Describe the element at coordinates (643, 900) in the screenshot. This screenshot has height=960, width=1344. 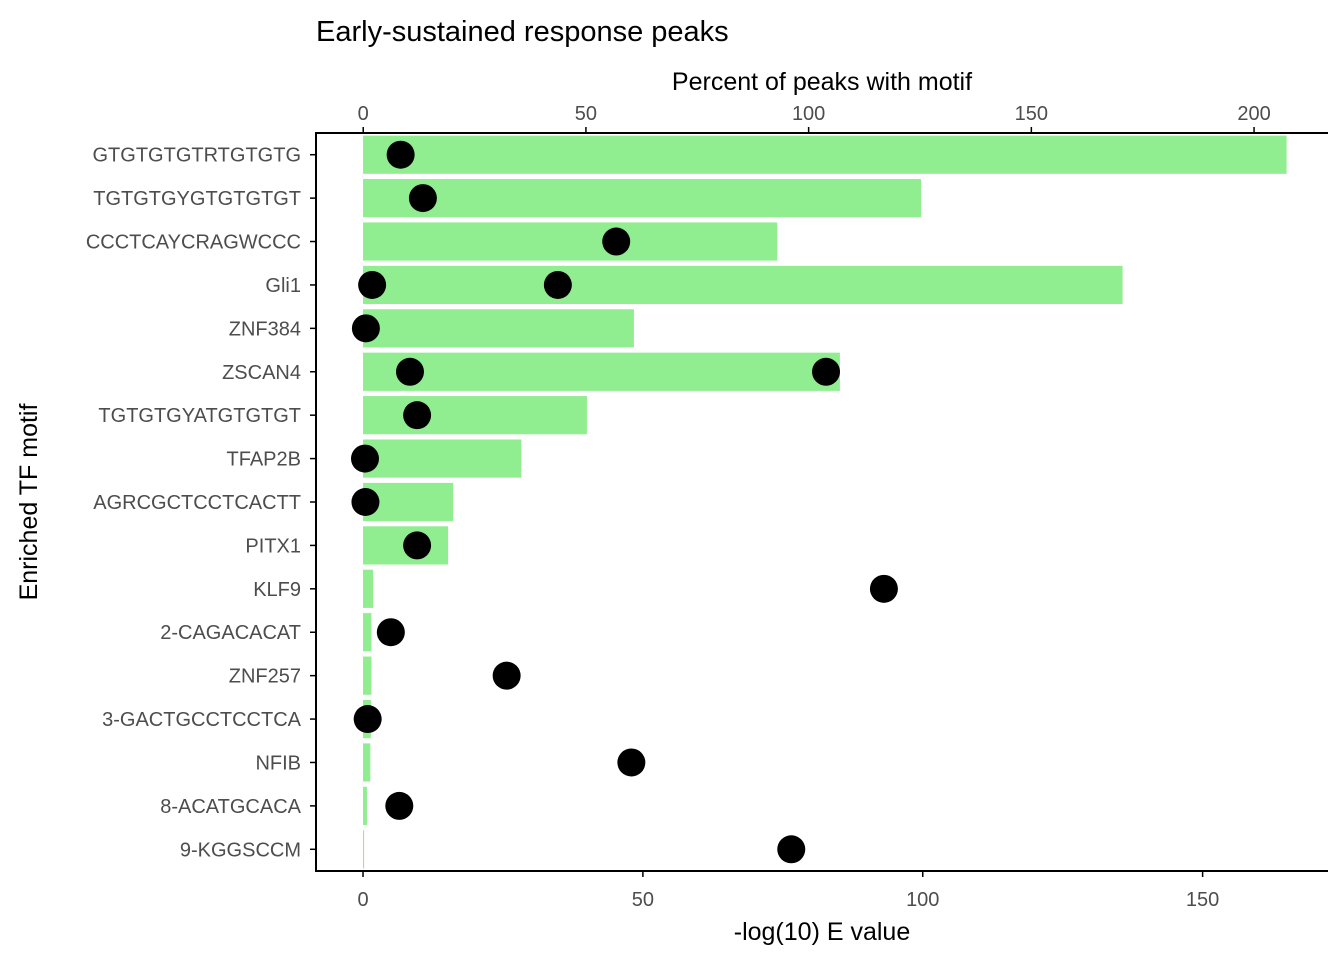
I see `bottom-tick-label-50: 50` at that location.